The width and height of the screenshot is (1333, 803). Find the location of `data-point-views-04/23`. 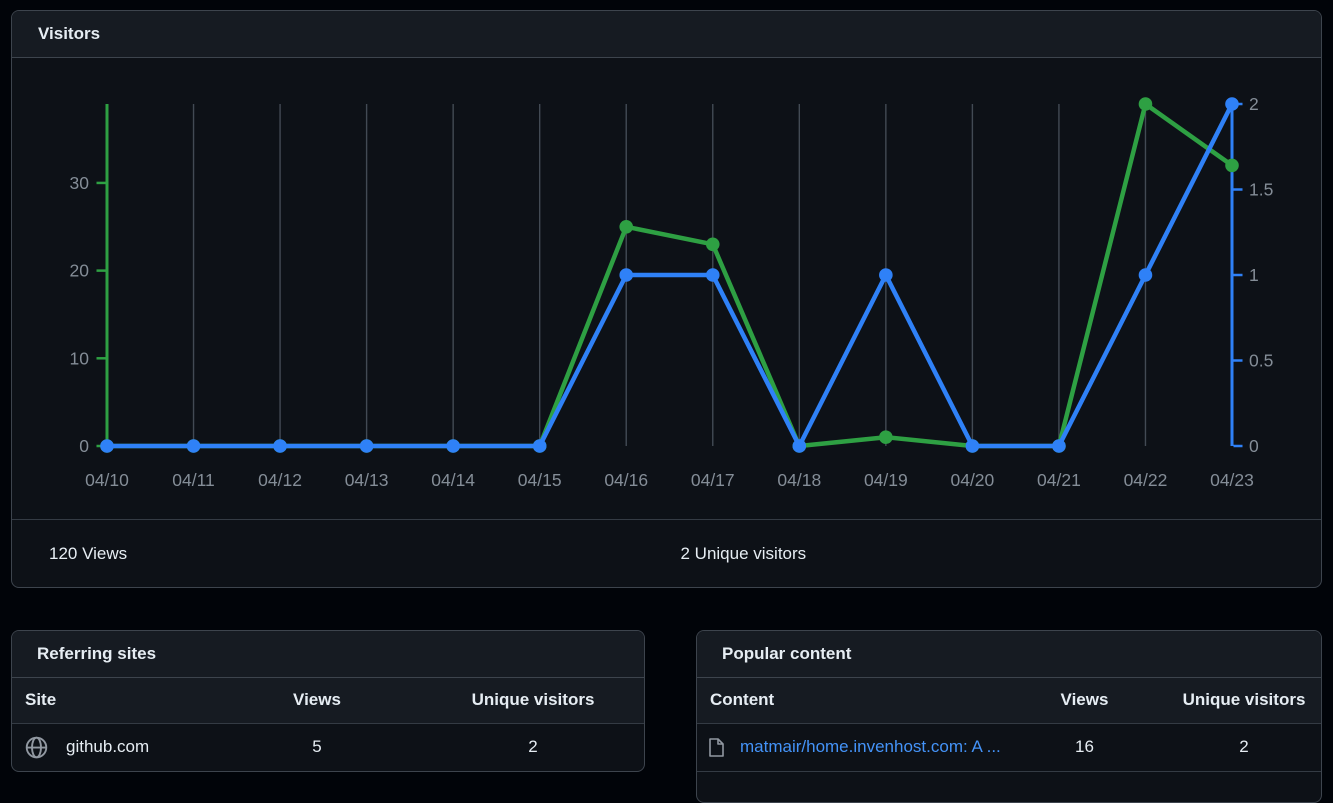

data-point-views-04/23 is located at coordinates (1232, 165).